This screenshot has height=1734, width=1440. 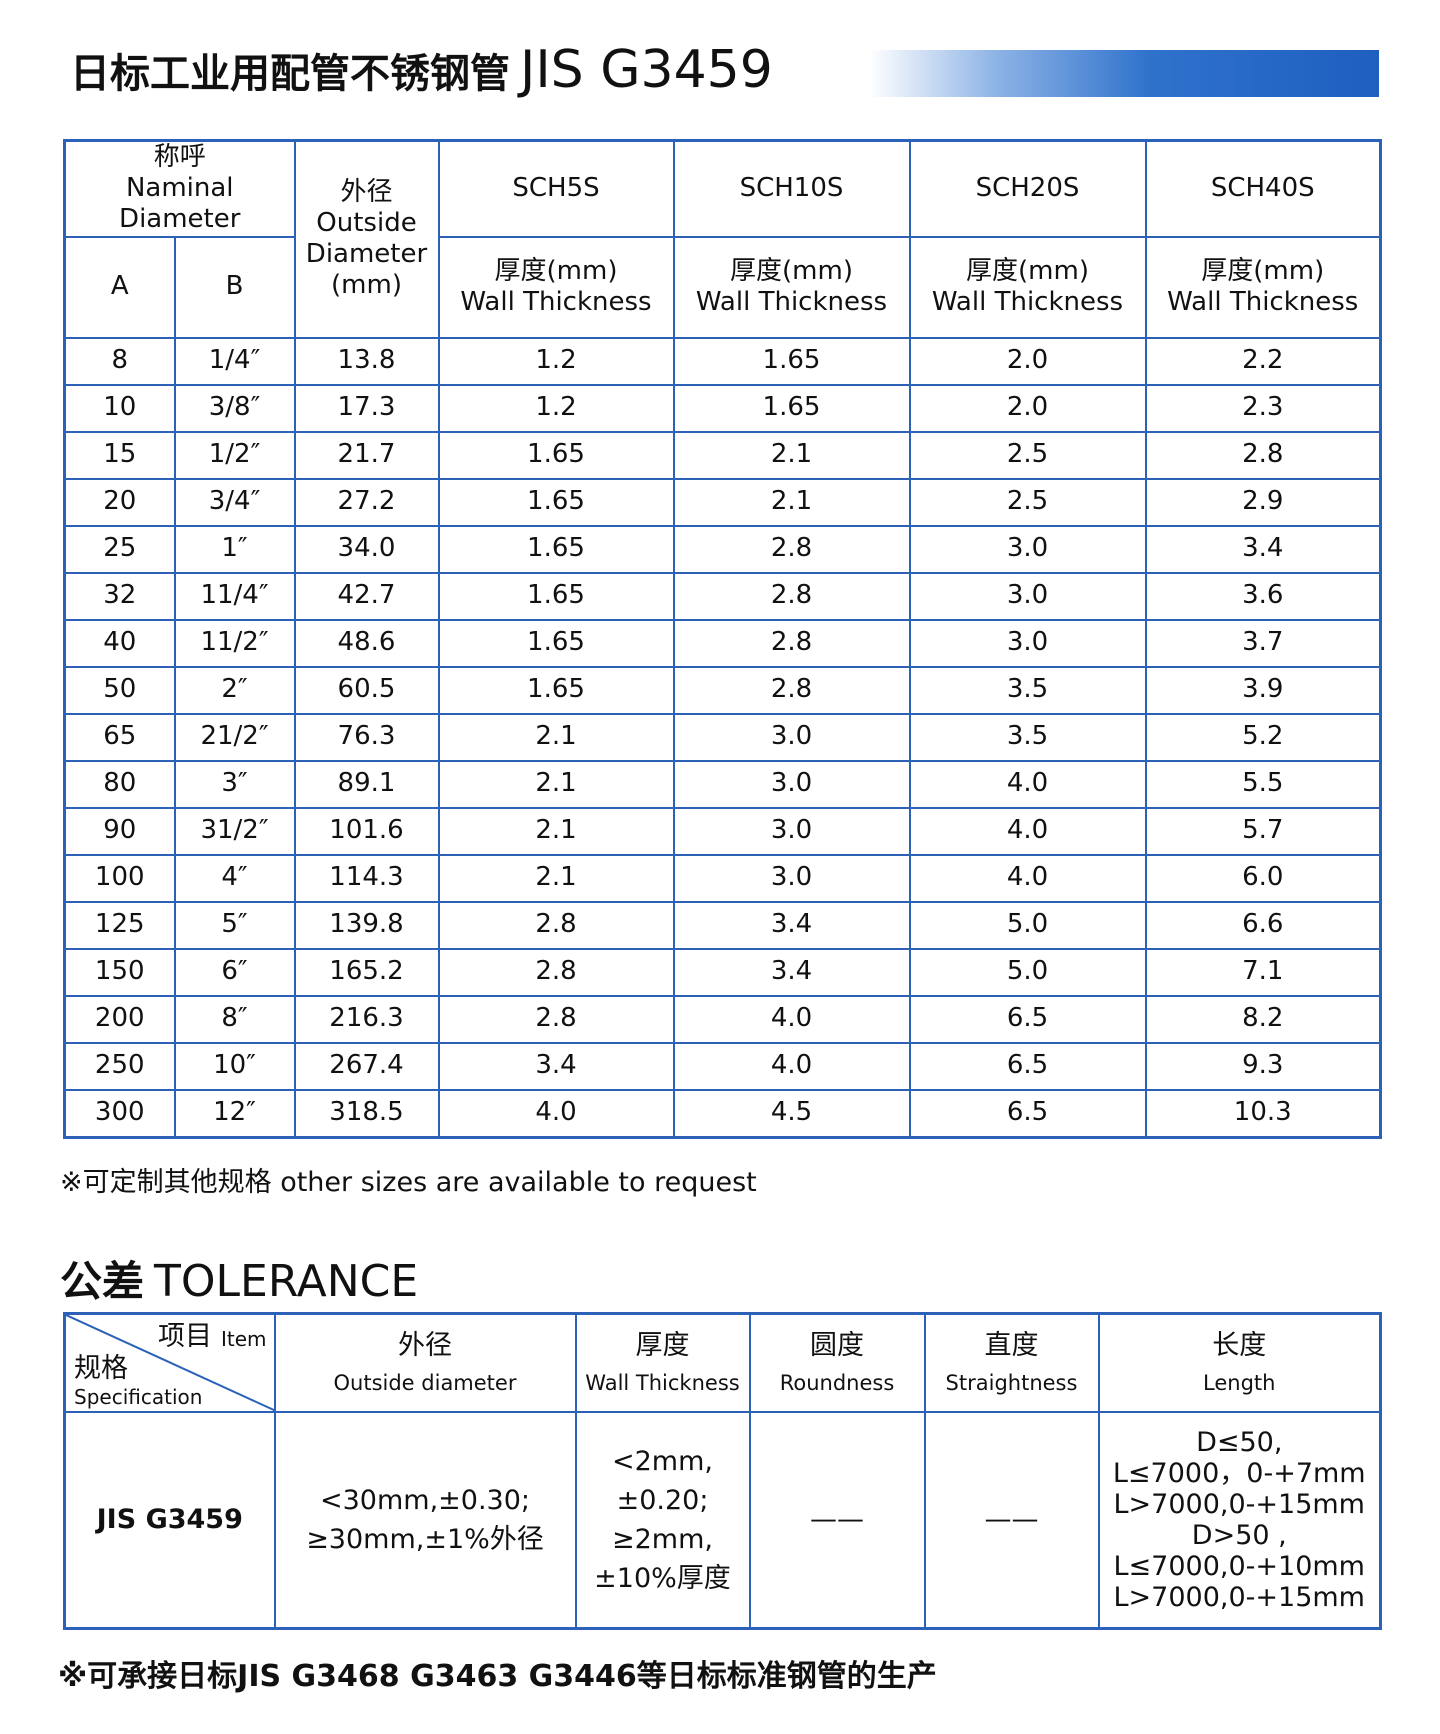 I want to click on cell-value: 21/2″, so click(x=234, y=736).